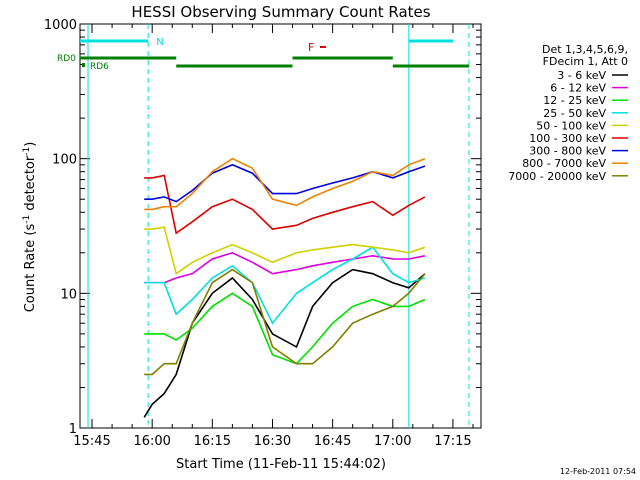 This screenshot has width=640, height=480. I want to click on x-axis-label: Start Time (11-Feb-11 15:44:02), so click(281, 464).